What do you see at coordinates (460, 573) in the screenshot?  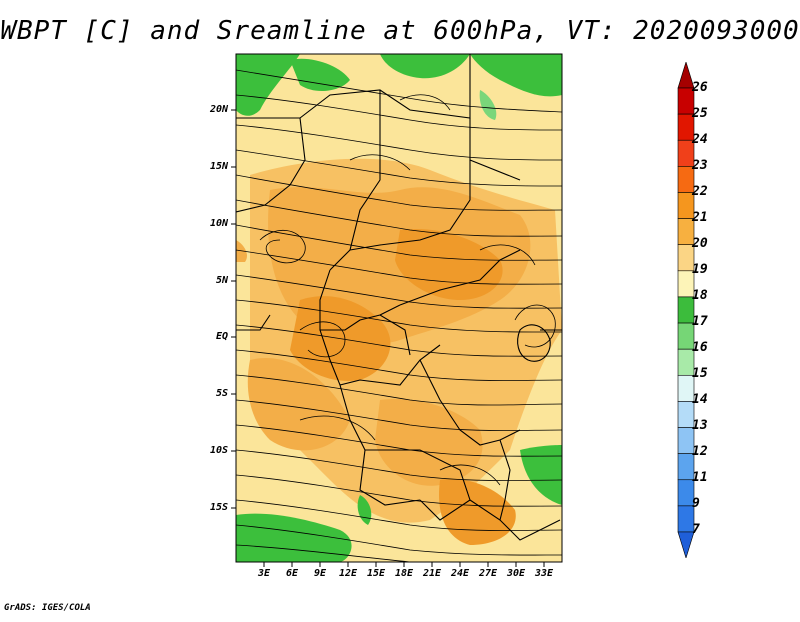 I see `x-tick-label: 24E` at bounding box center [460, 573].